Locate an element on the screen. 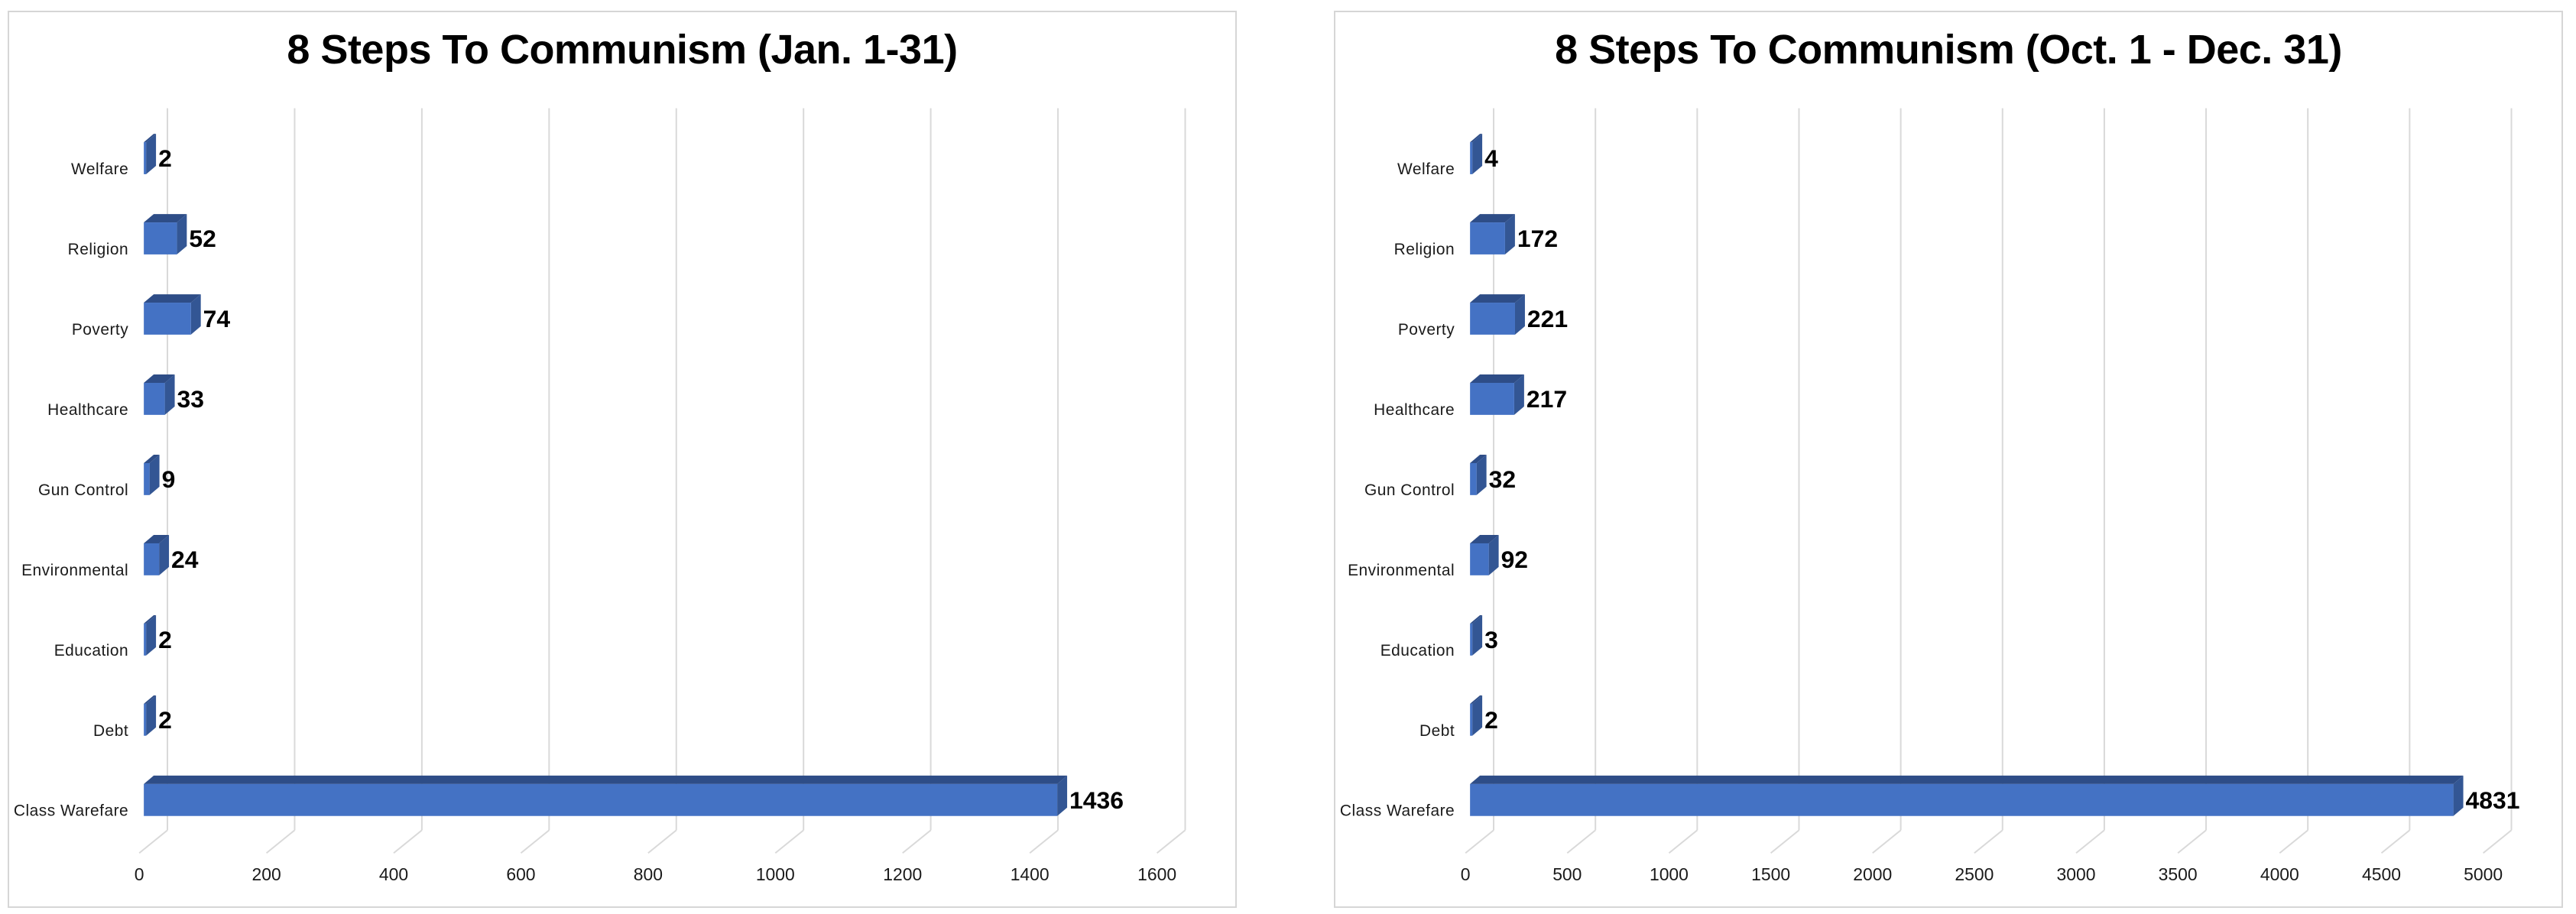 This screenshot has height=914, width=2576. value-label: 172 is located at coordinates (1537, 239).